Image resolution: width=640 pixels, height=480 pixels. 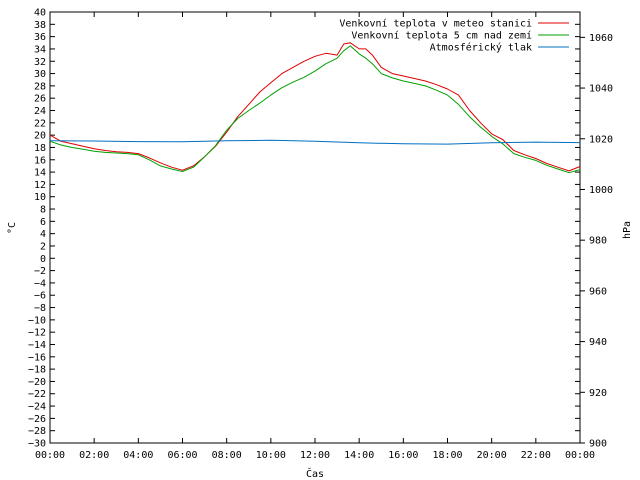 What do you see at coordinates (138, 455) in the screenshot?
I see `x-tick-label: 04:00` at bounding box center [138, 455].